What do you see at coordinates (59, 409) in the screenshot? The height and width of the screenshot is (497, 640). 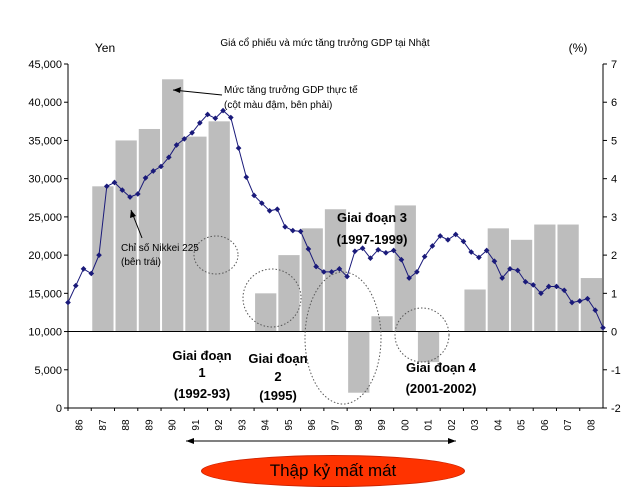 I see `left-tick-label: 0` at bounding box center [59, 409].